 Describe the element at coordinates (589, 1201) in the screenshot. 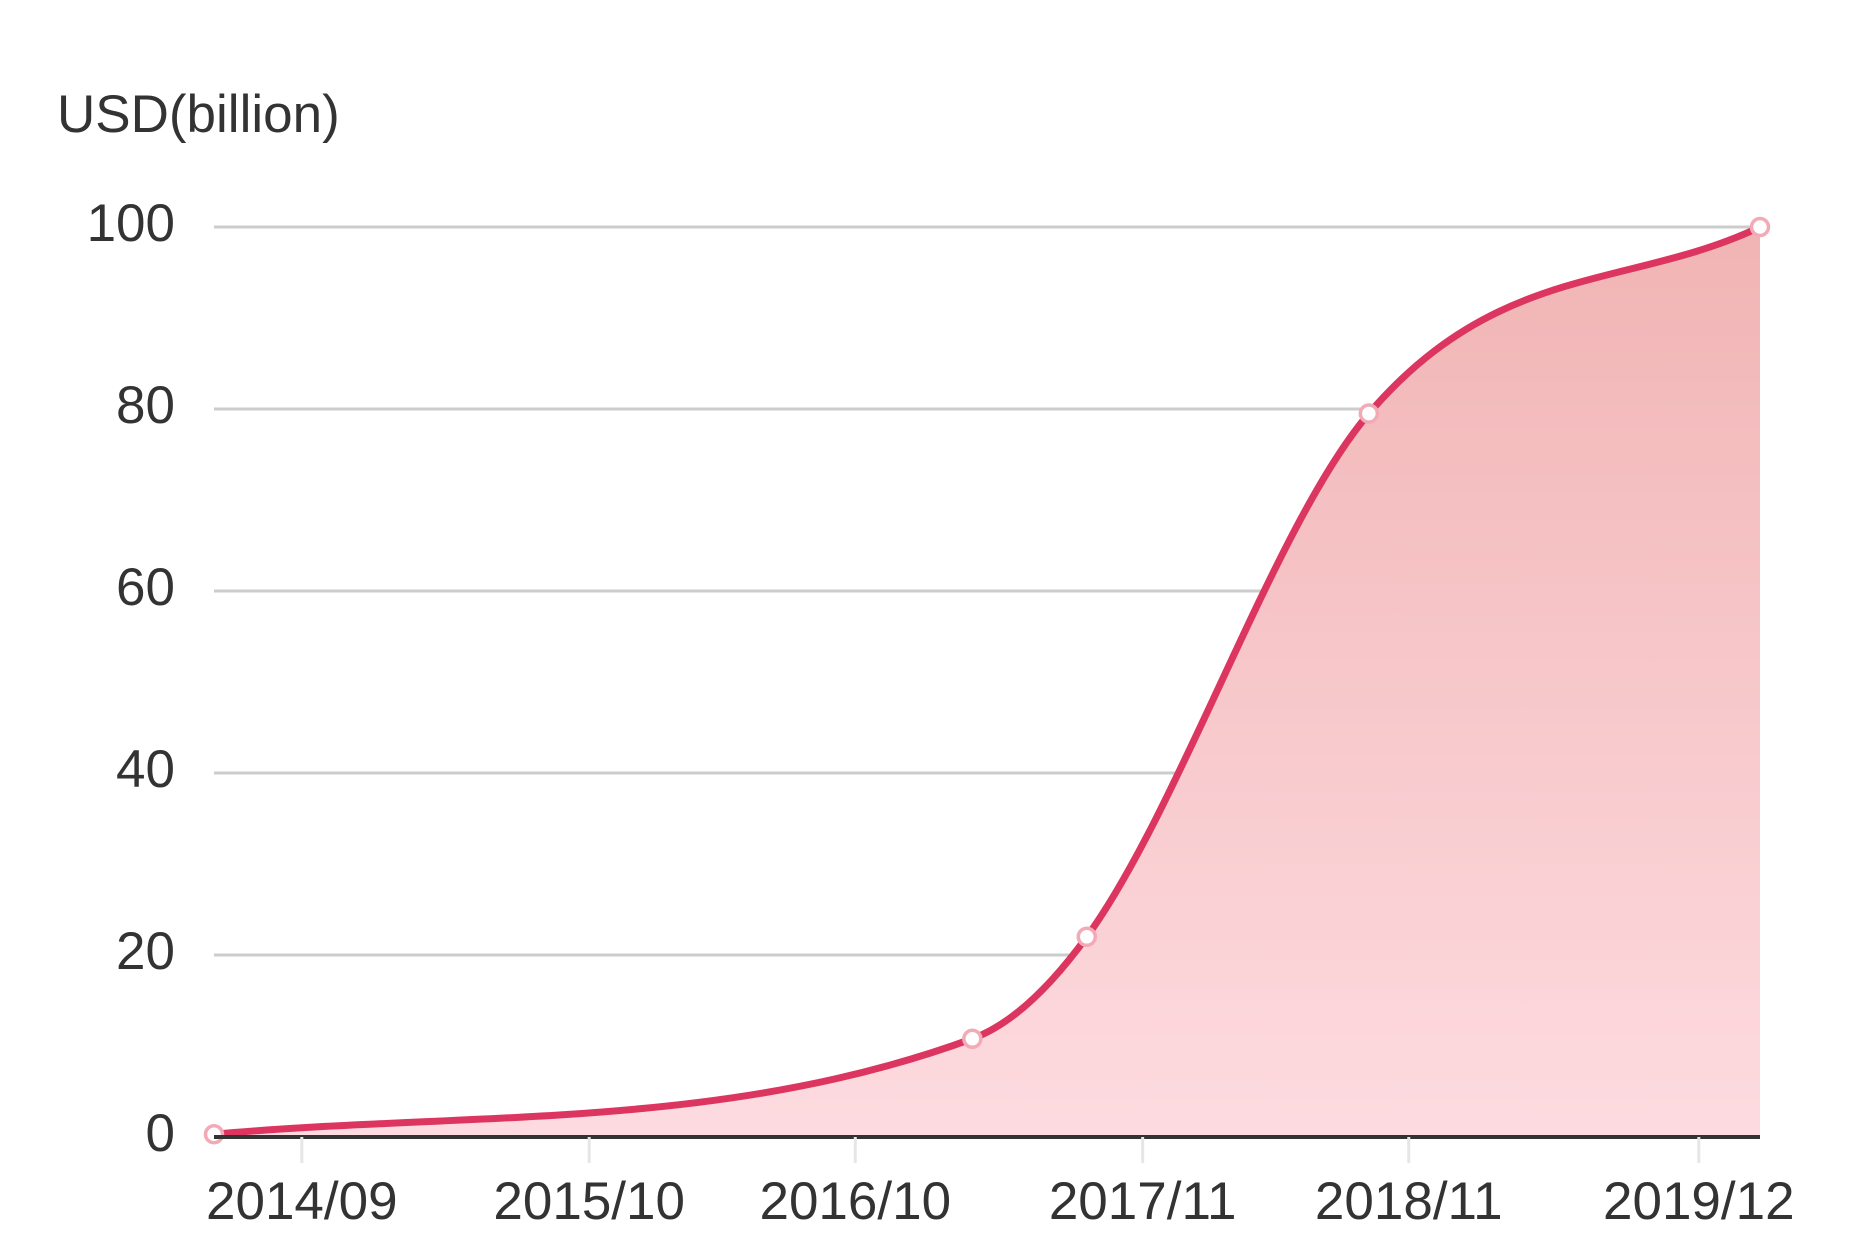

I see `x-tick-label: 2015/10` at that location.